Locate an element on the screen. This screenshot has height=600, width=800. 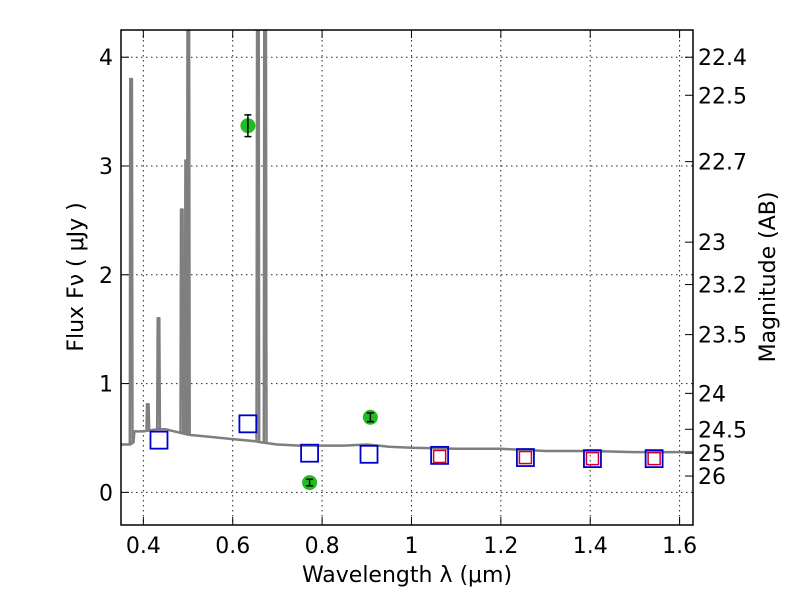
right-tick-label: 26 is located at coordinates (712, 477).